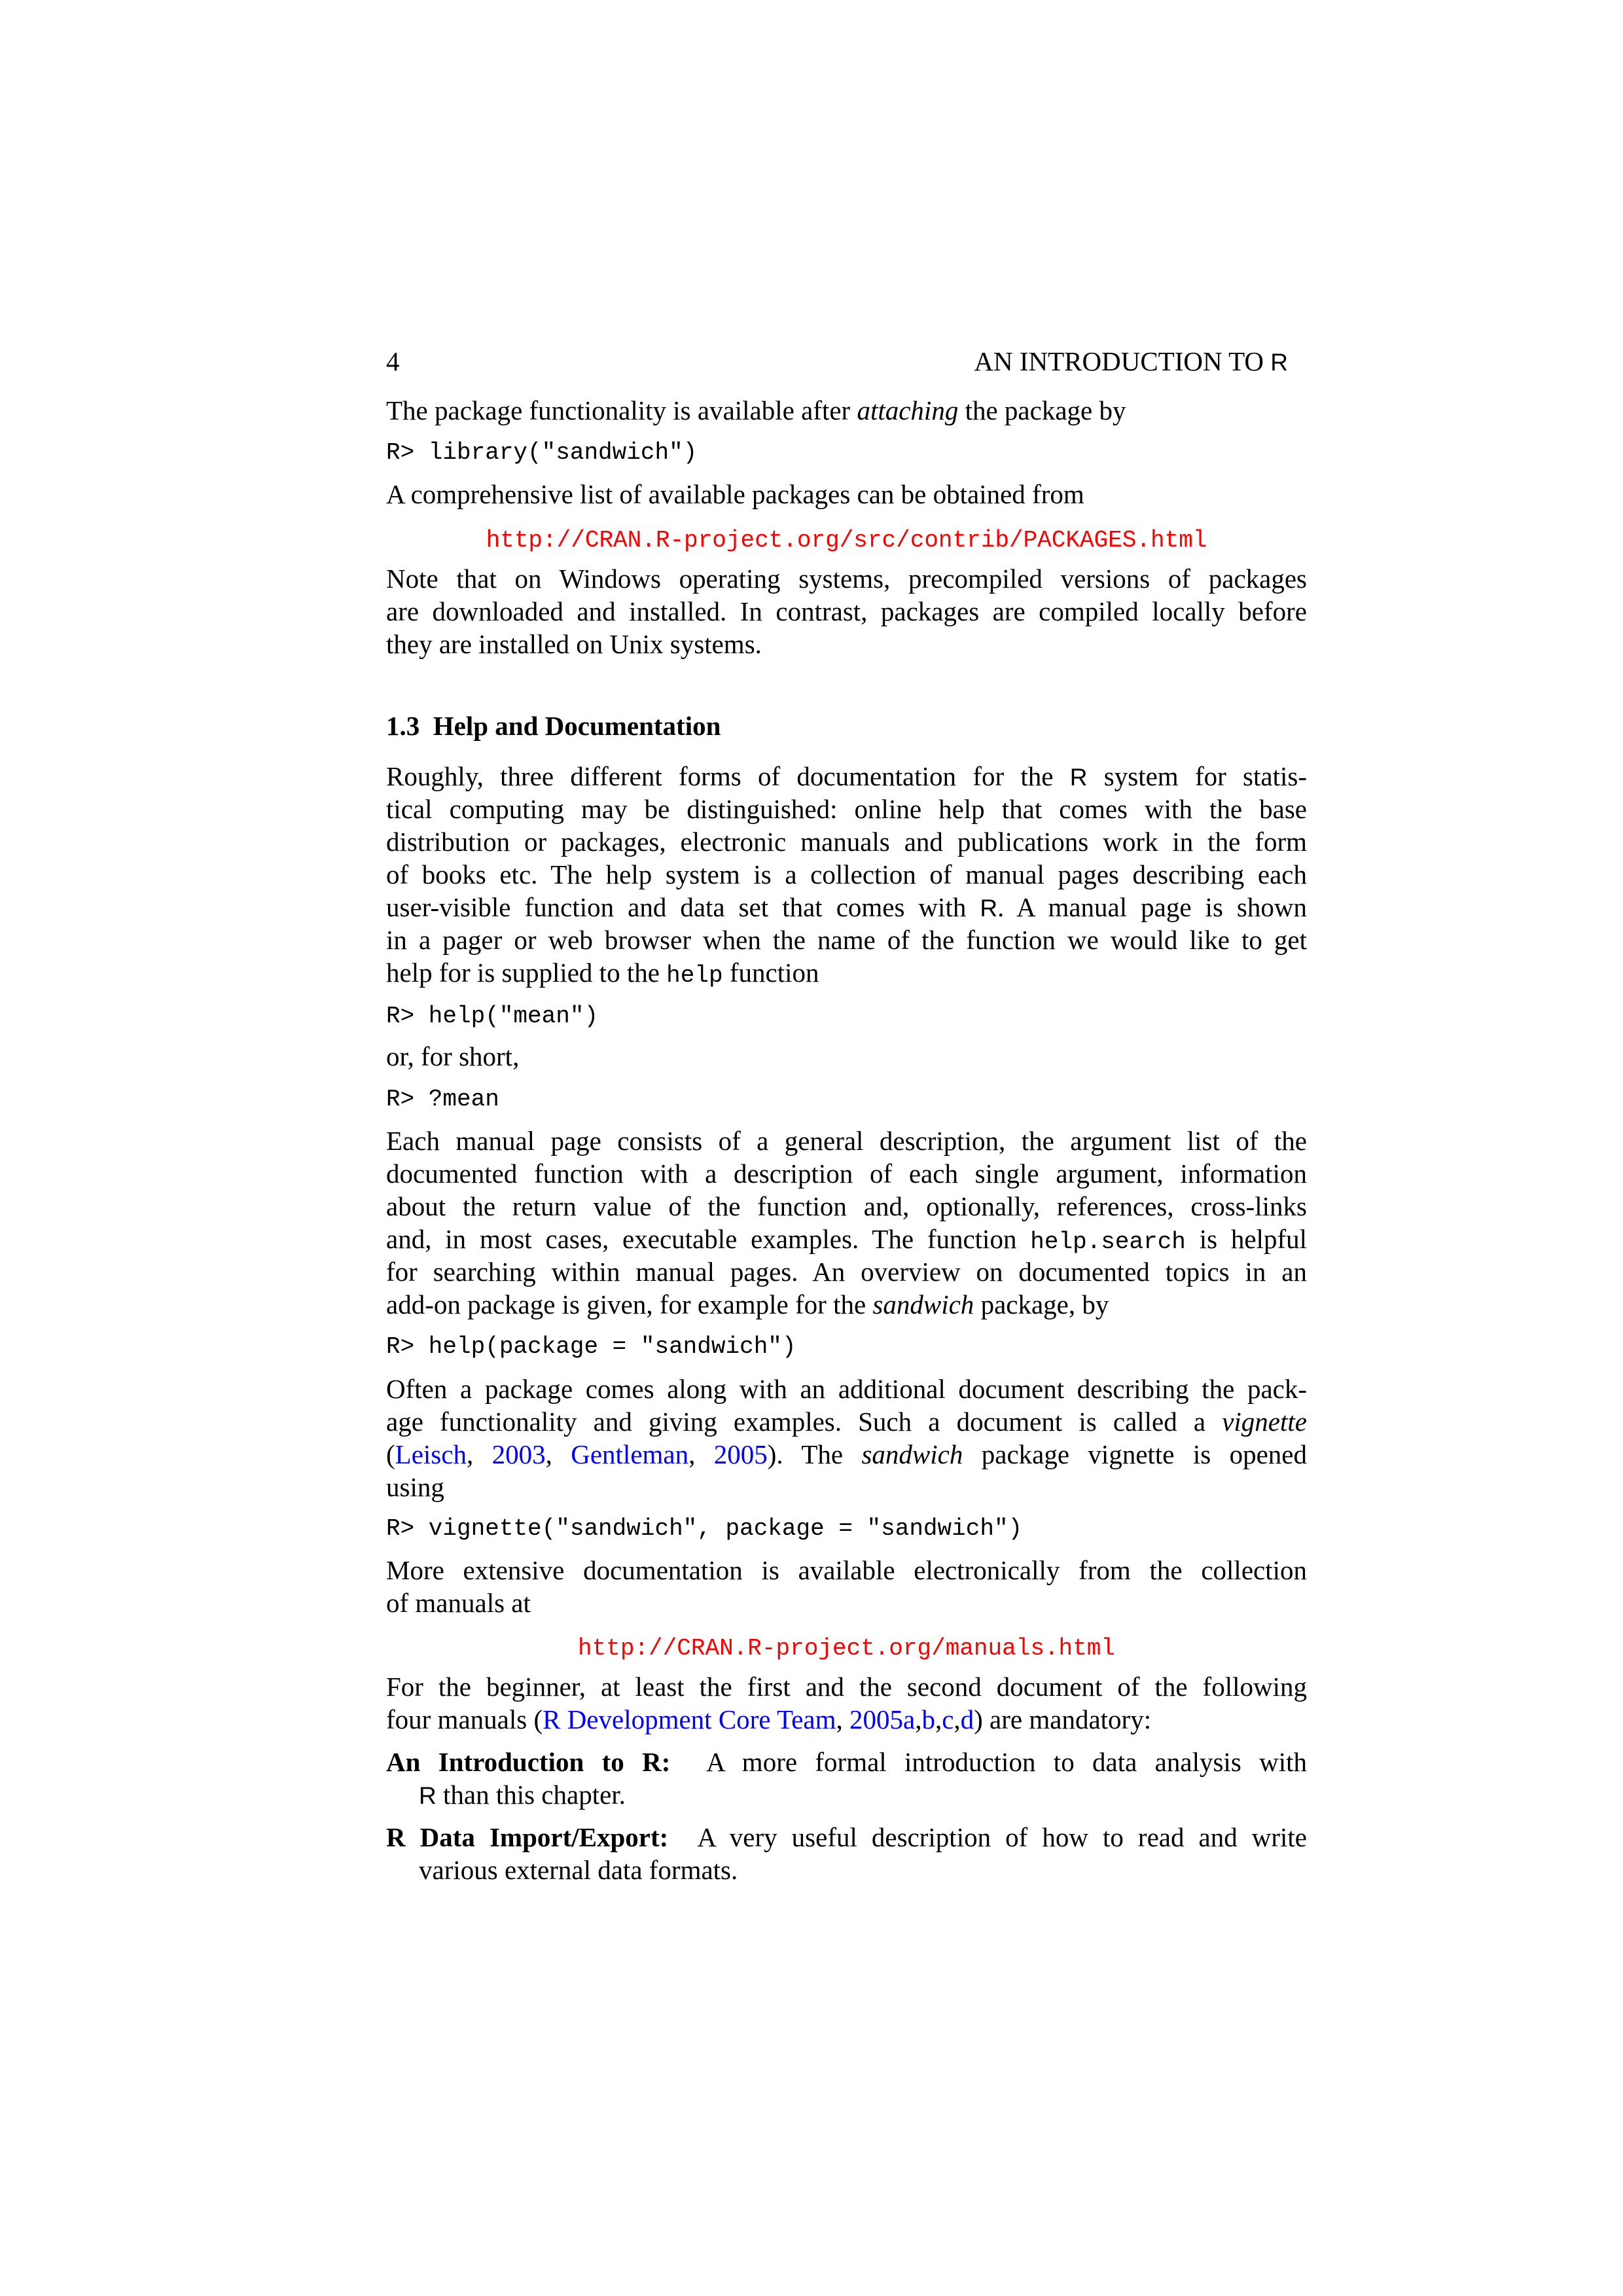  I want to click on text-run: of manuals at, so click(458, 1603).